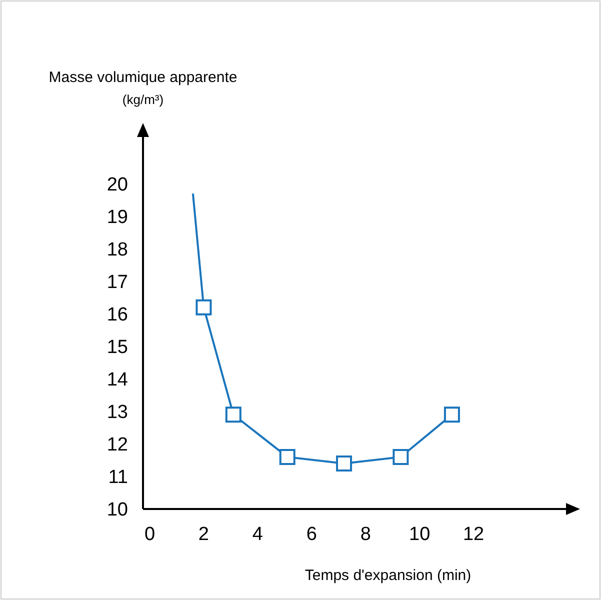 Image resolution: width=601 pixels, height=600 pixels. Describe the element at coordinates (117, 217) in the screenshot. I see `y-tick-label: 19` at that location.